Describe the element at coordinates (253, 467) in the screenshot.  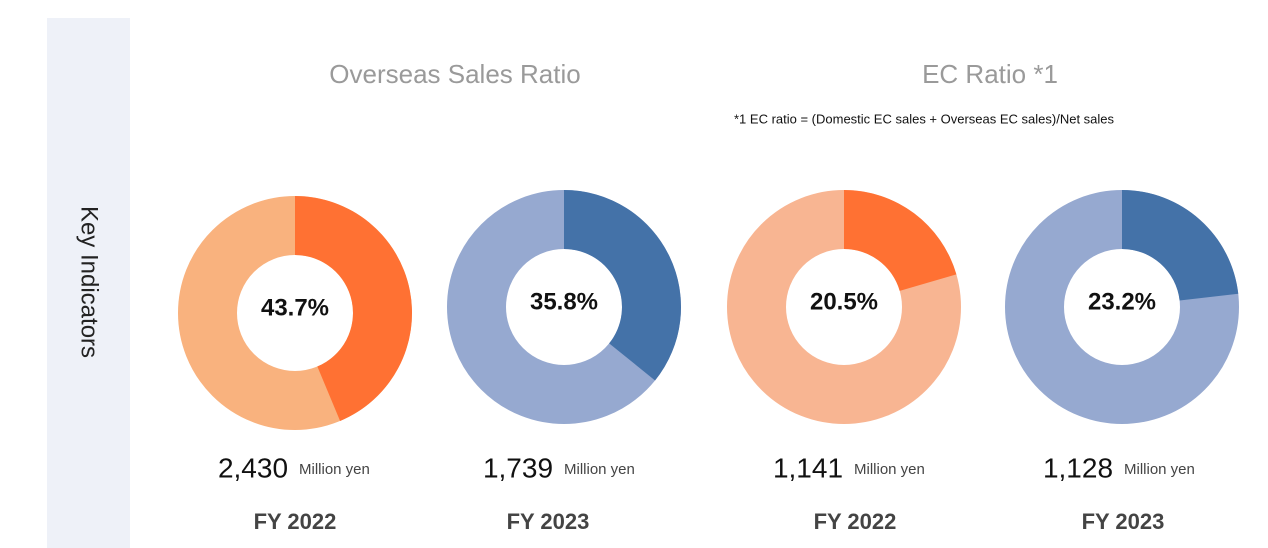
I see `amount: 2,430` at that location.